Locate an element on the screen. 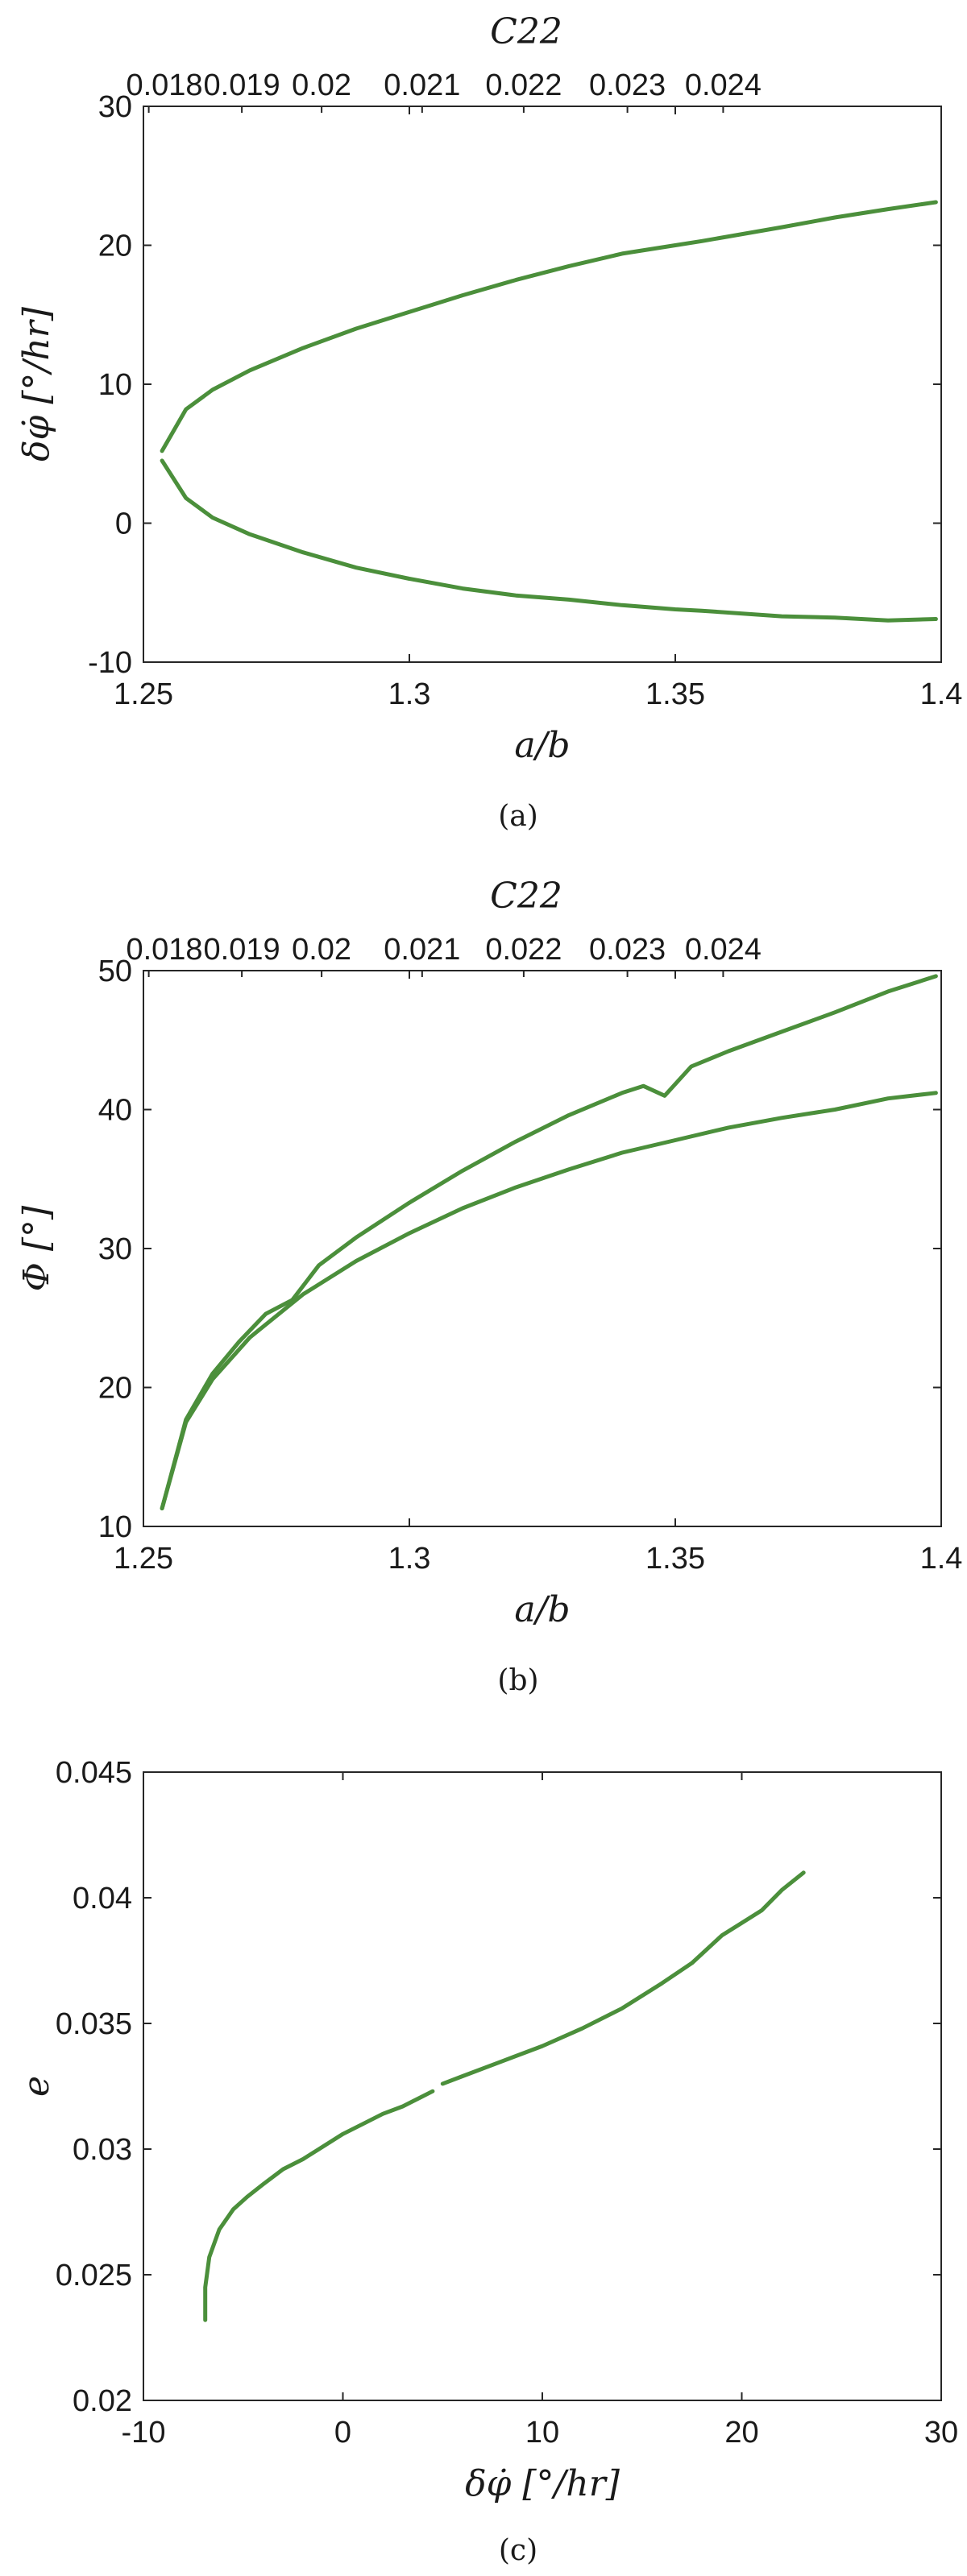  y-tick-label: 0.02 is located at coordinates (103, 2401).